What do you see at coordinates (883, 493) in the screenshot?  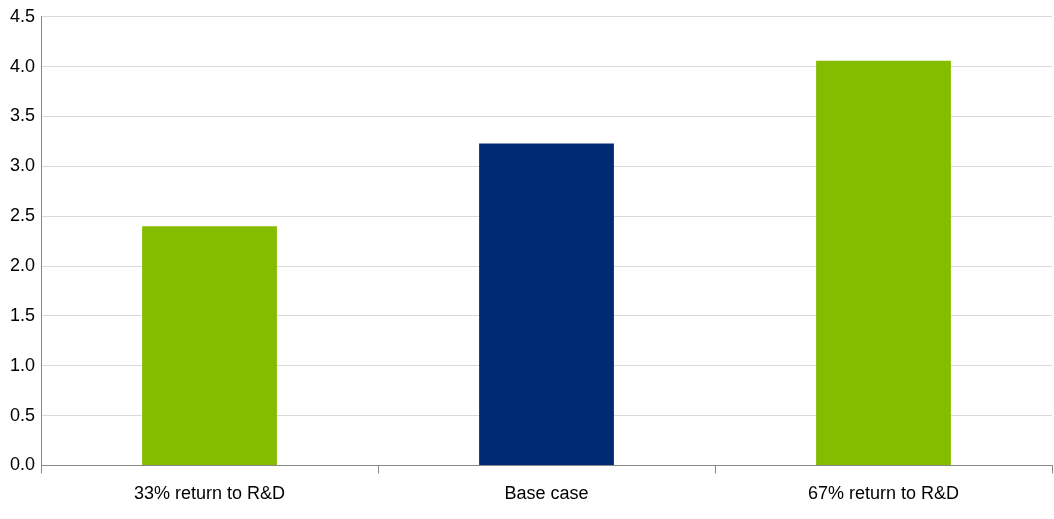 I see `x-tick-label: 67% return to R&D` at bounding box center [883, 493].